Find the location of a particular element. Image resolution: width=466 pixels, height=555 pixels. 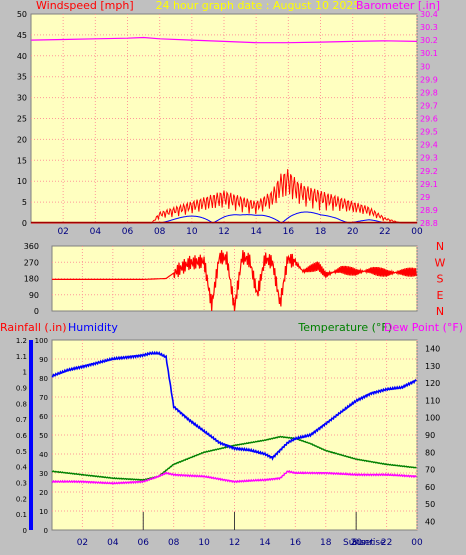

direction-series is located at coordinates (234, 281).